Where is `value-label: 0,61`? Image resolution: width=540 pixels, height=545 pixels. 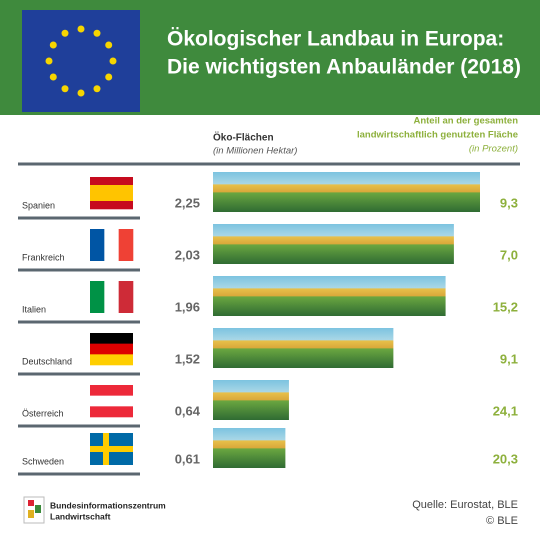
value-label: 0,61 is located at coordinates (187, 458).